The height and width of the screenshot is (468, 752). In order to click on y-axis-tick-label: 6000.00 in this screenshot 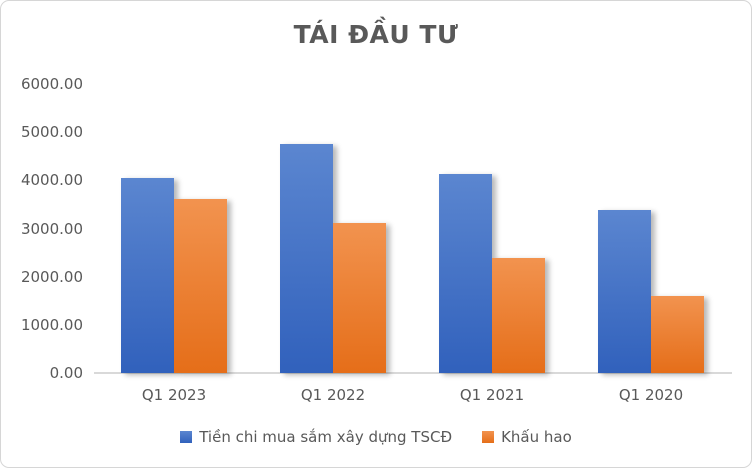, I will do `click(51, 84)`.